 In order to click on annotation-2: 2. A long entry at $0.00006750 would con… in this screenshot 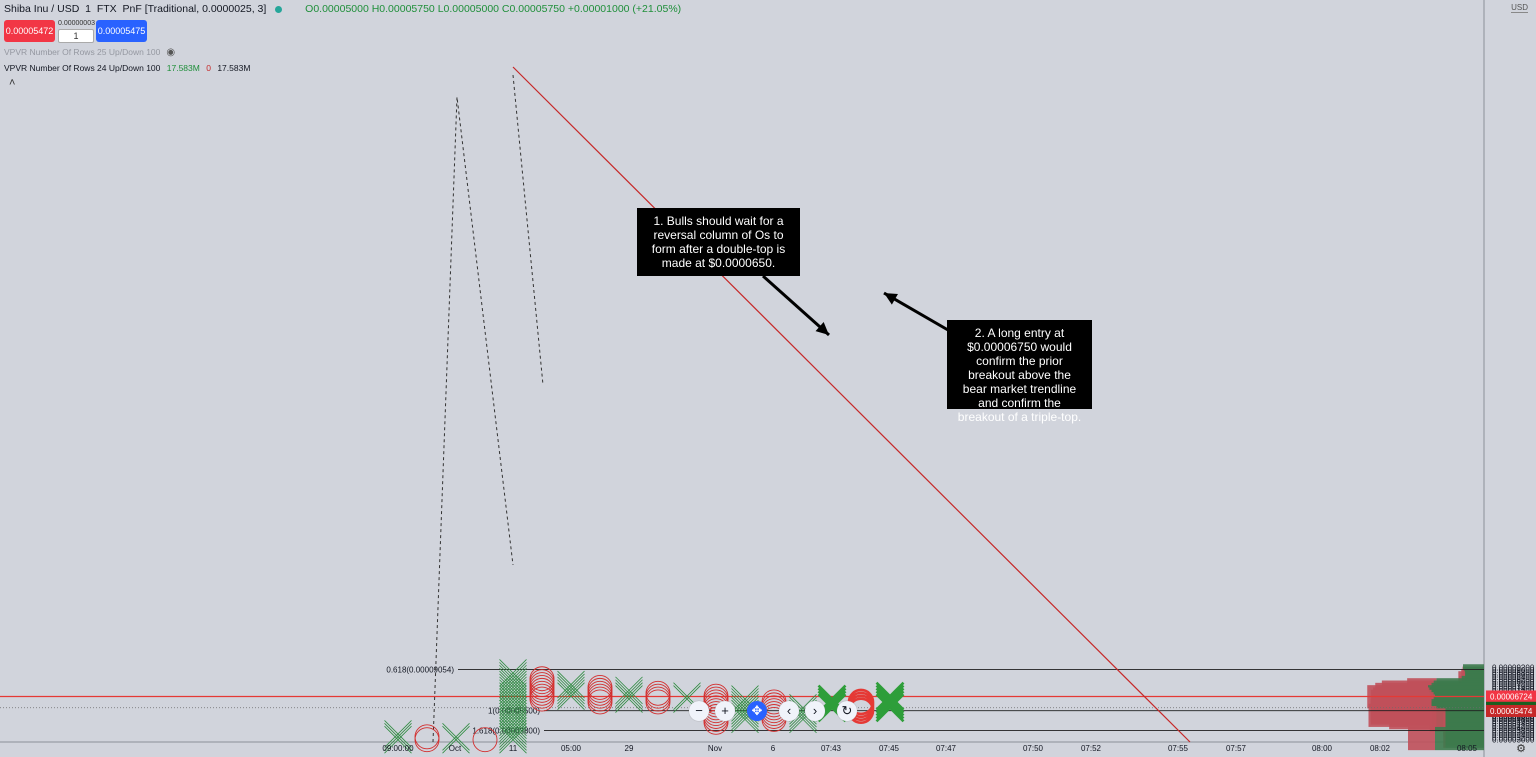, I will do `click(1019, 372)`.